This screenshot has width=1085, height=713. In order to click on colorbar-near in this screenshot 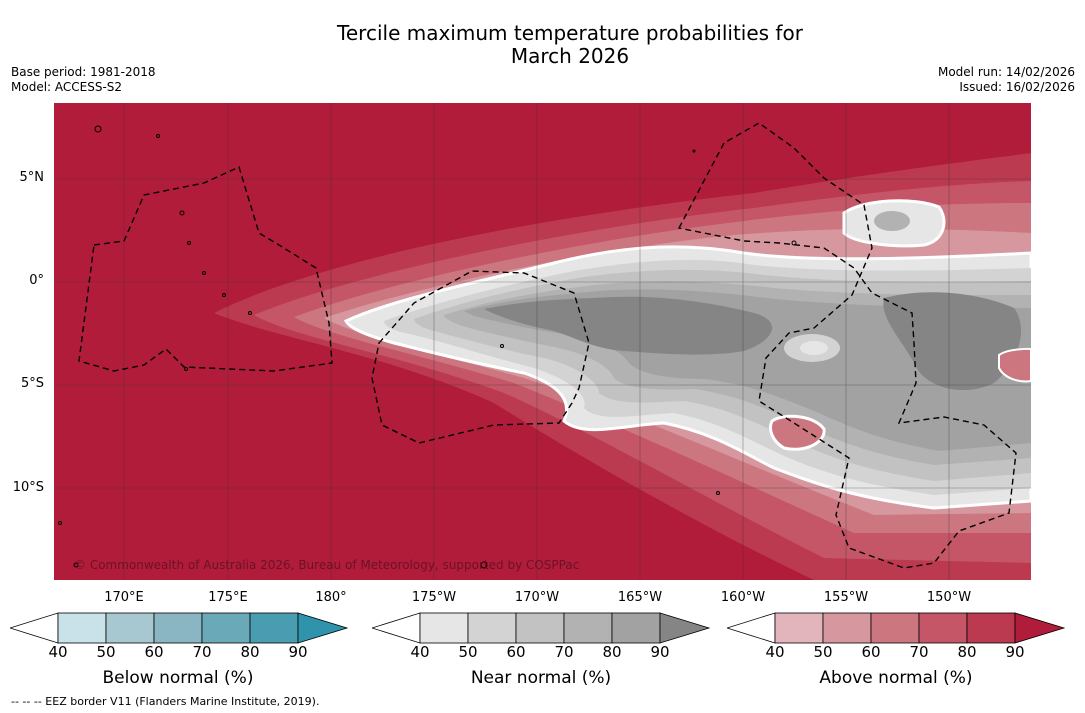, I will do `click(541, 628)`.